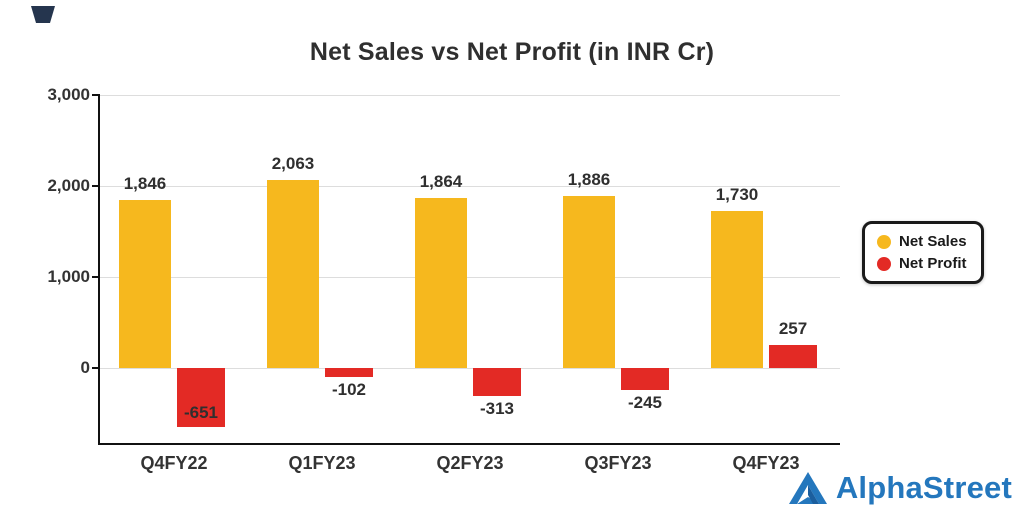 This screenshot has width=1024, height=512. Describe the element at coordinates (497, 409) in the screenshot. I see `bar-value-label: -313` at that location.